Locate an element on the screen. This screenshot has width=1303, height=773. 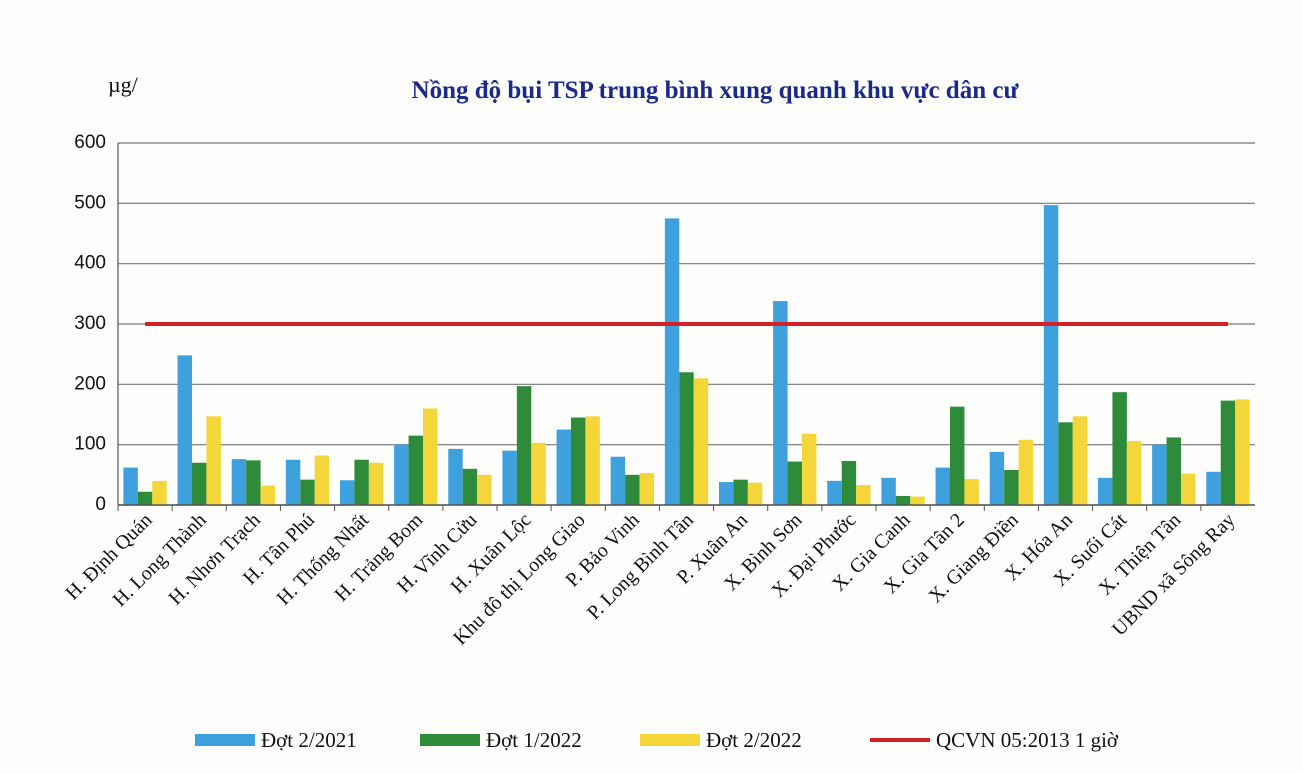
legend-label: Đợt 2/2021 is located at coordinates (309, 740).